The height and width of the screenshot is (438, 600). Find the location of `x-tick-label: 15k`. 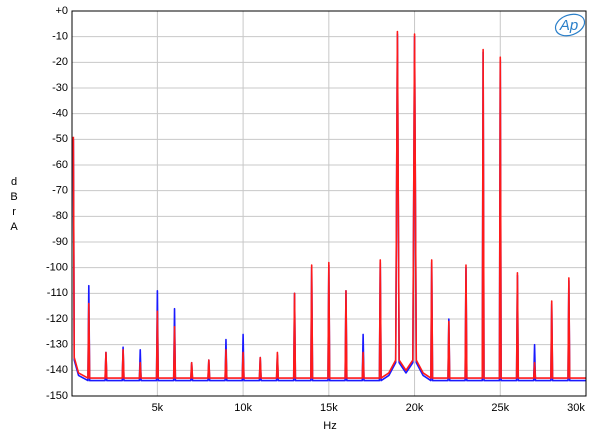

x-tick-label: 15k is located at coordinates (329, 408).